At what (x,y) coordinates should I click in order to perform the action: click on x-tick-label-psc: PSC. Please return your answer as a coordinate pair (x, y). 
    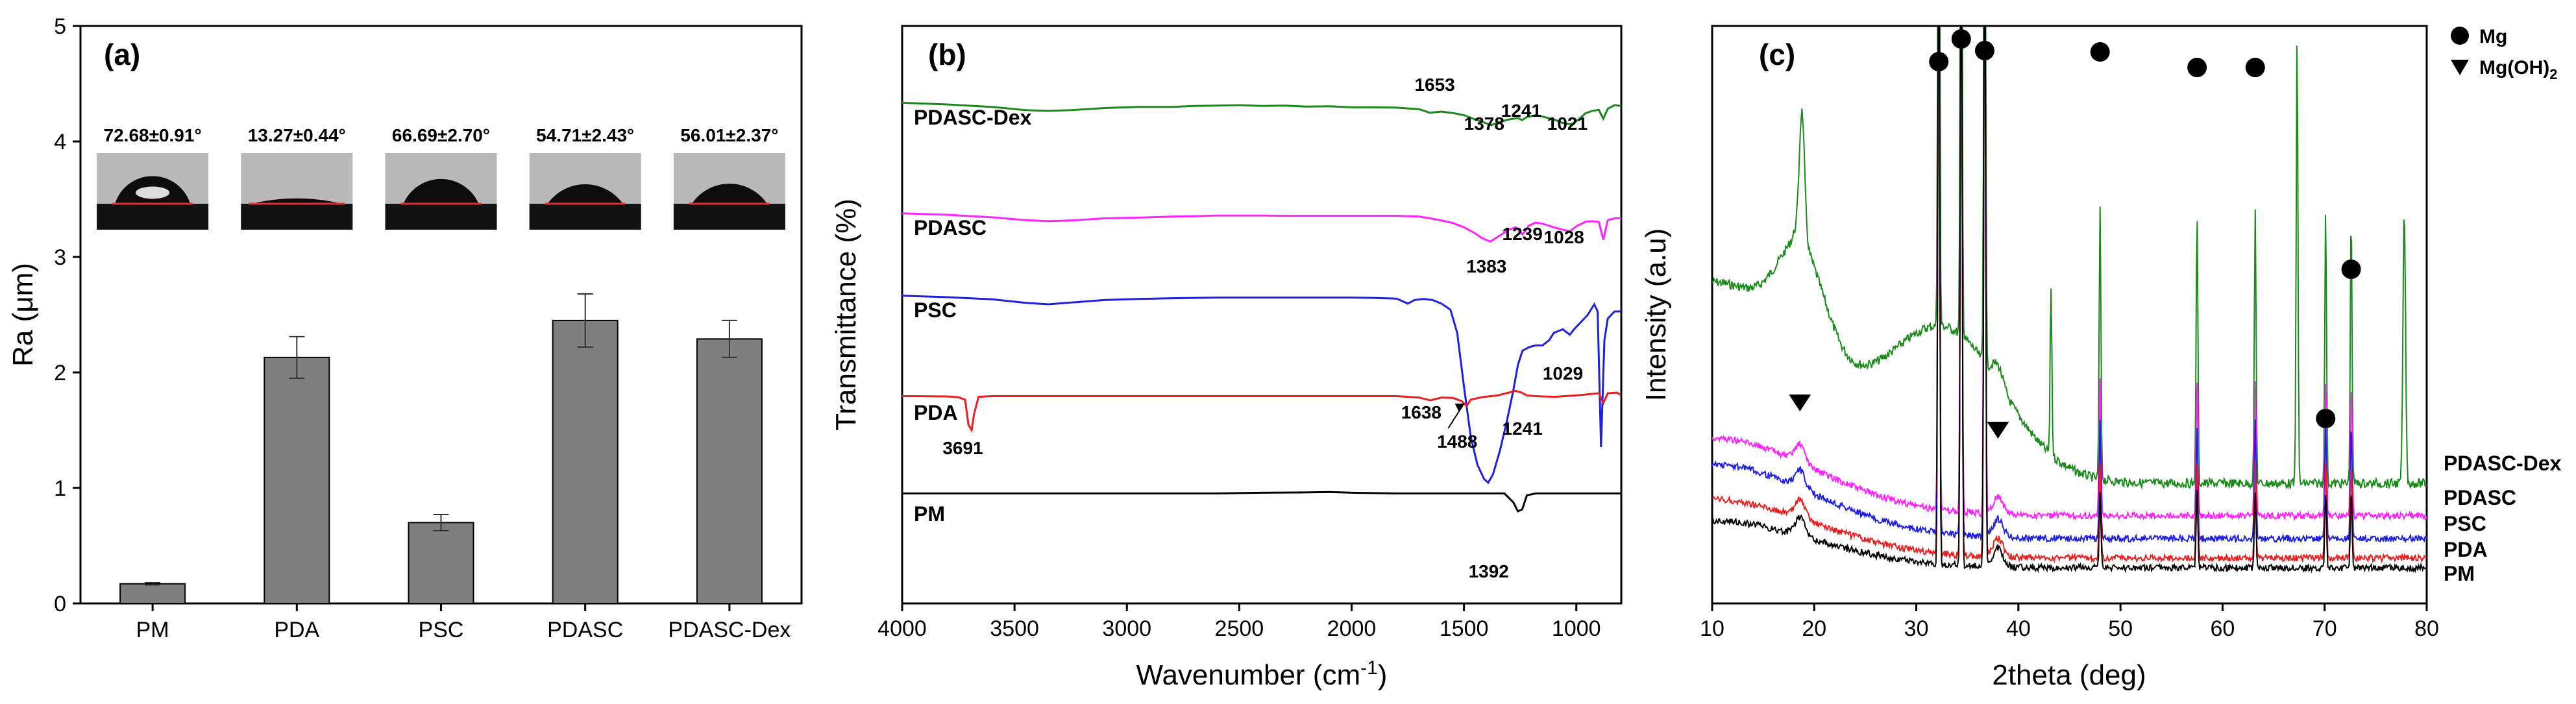
    Looking at the image, I should click on (441, 630).